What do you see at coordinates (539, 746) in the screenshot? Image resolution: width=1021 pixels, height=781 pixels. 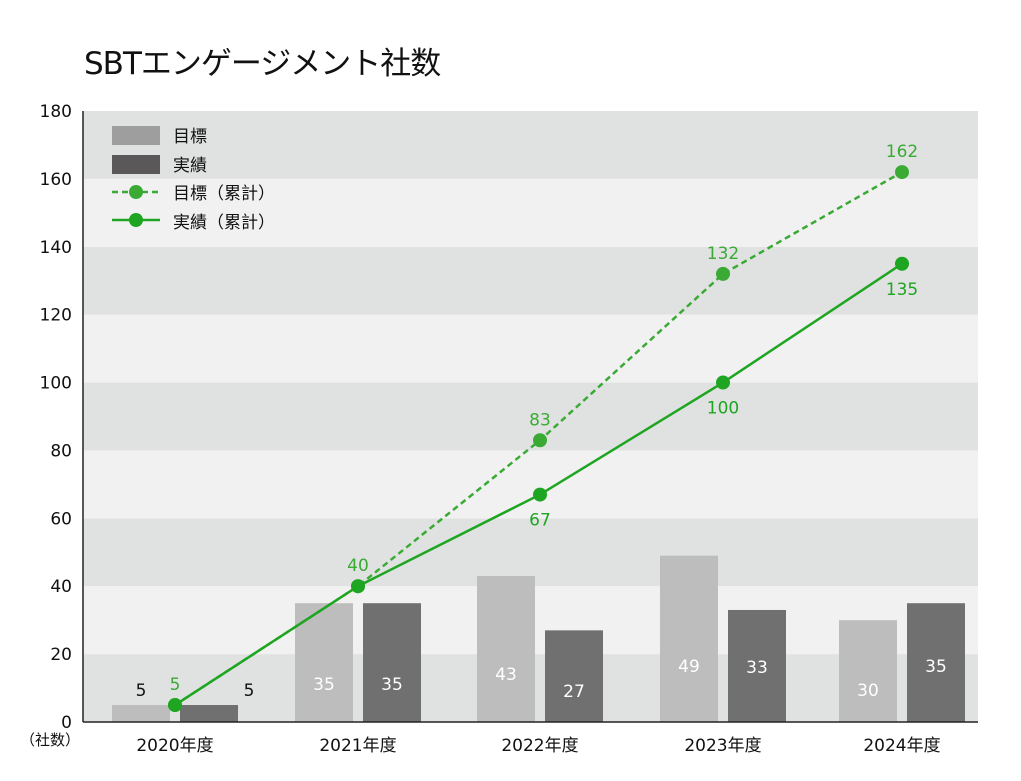 I see `x-tick-label: 2022年度` at bounding box center [539, 746].